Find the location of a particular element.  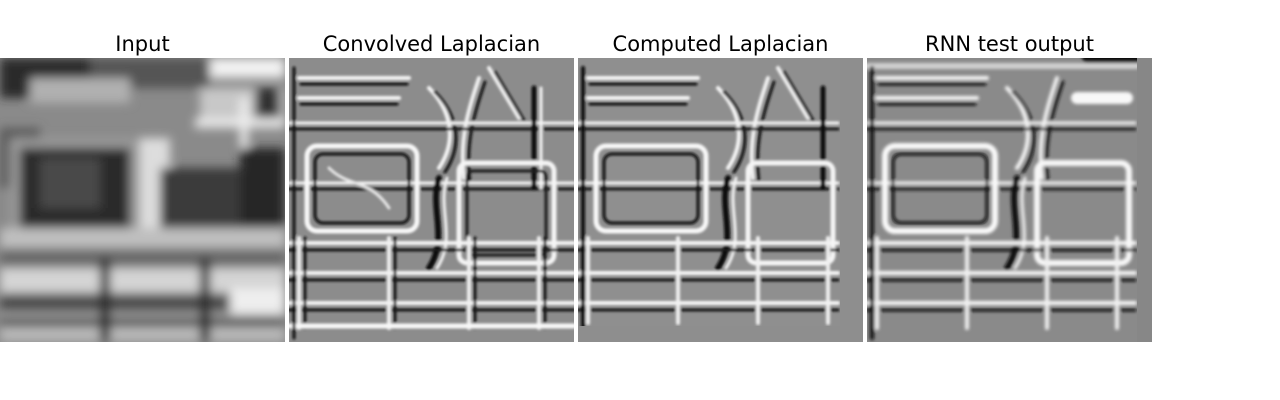

panel-title-convolved-laplacian: Convolved Laplacian is located at coordinates (431, 44).